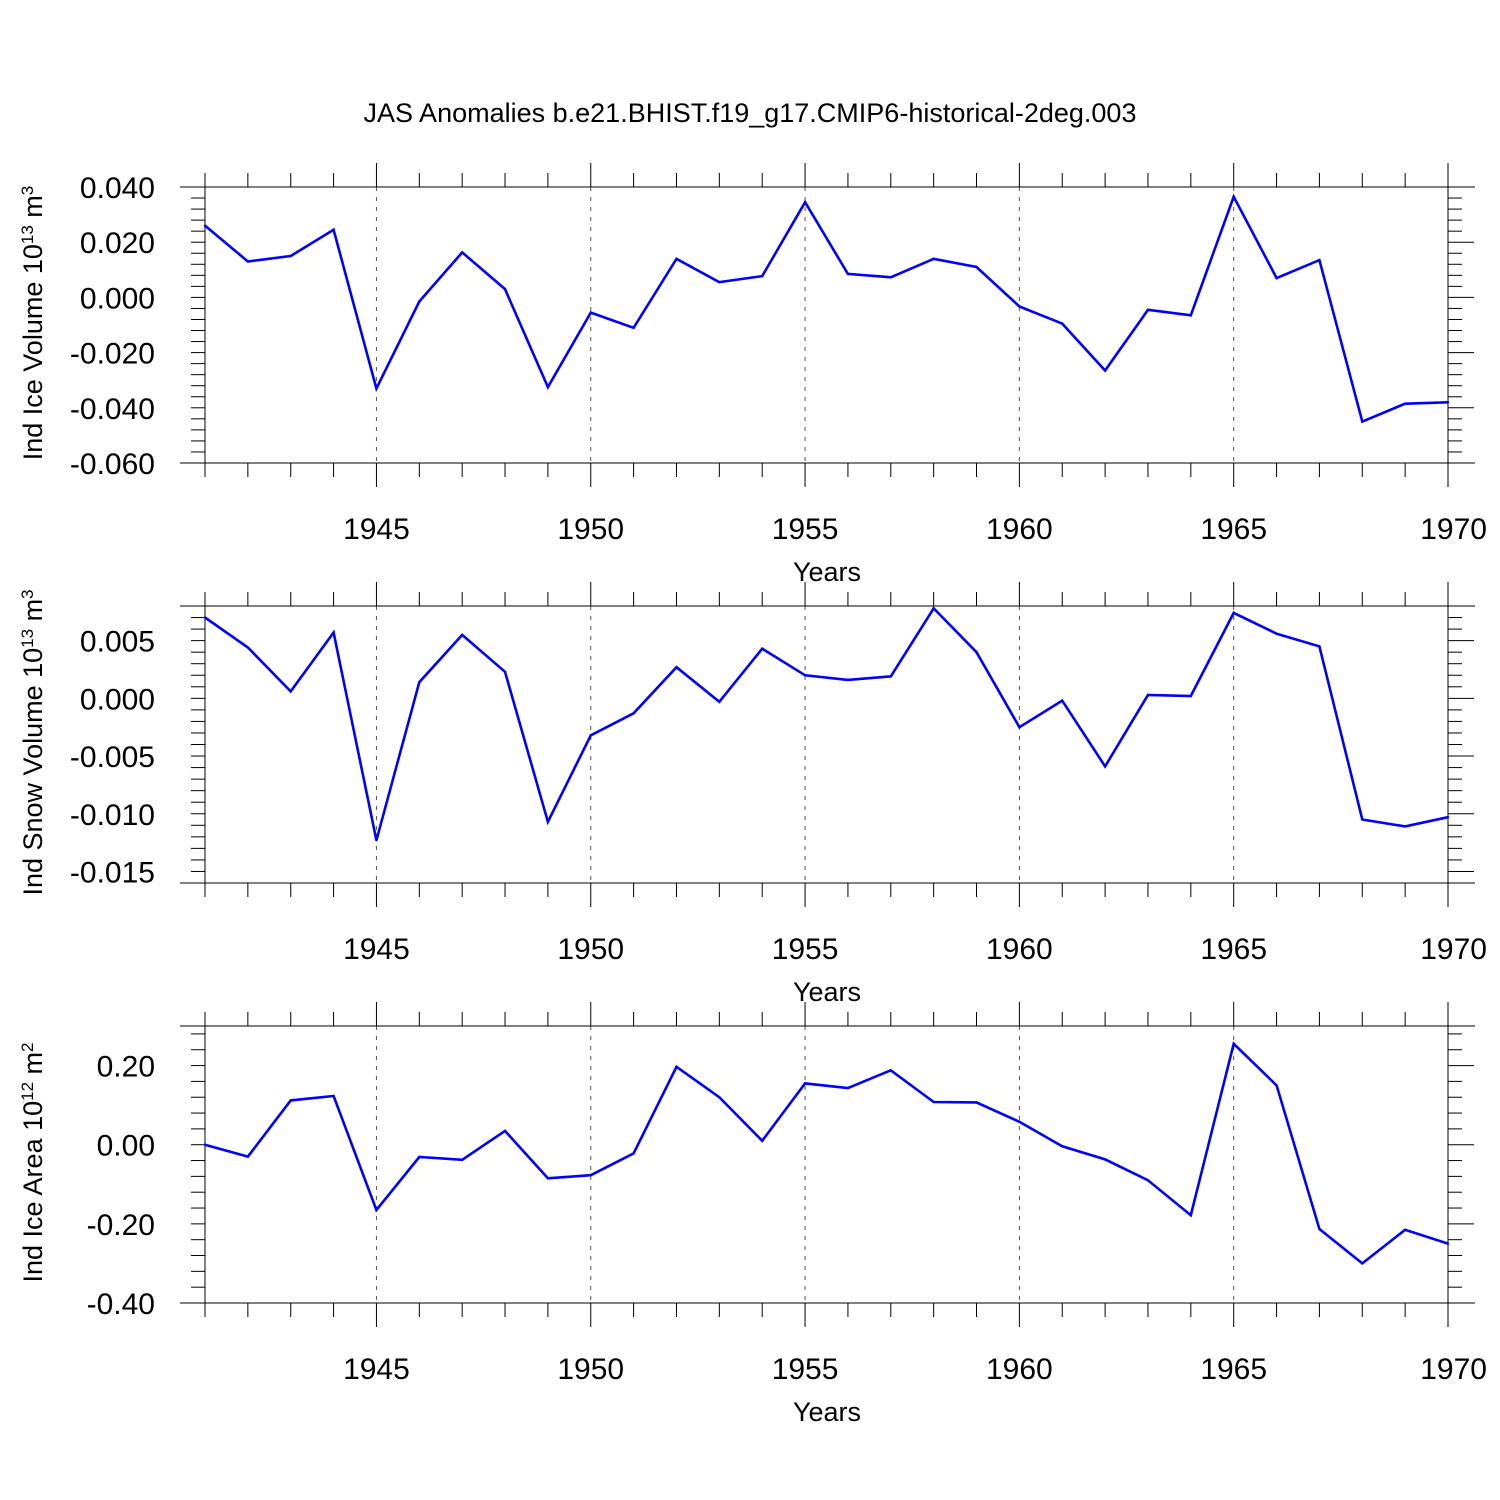  I want to click on y-axis-label-text: Ind Ice Area 10, so click(33, 1192).